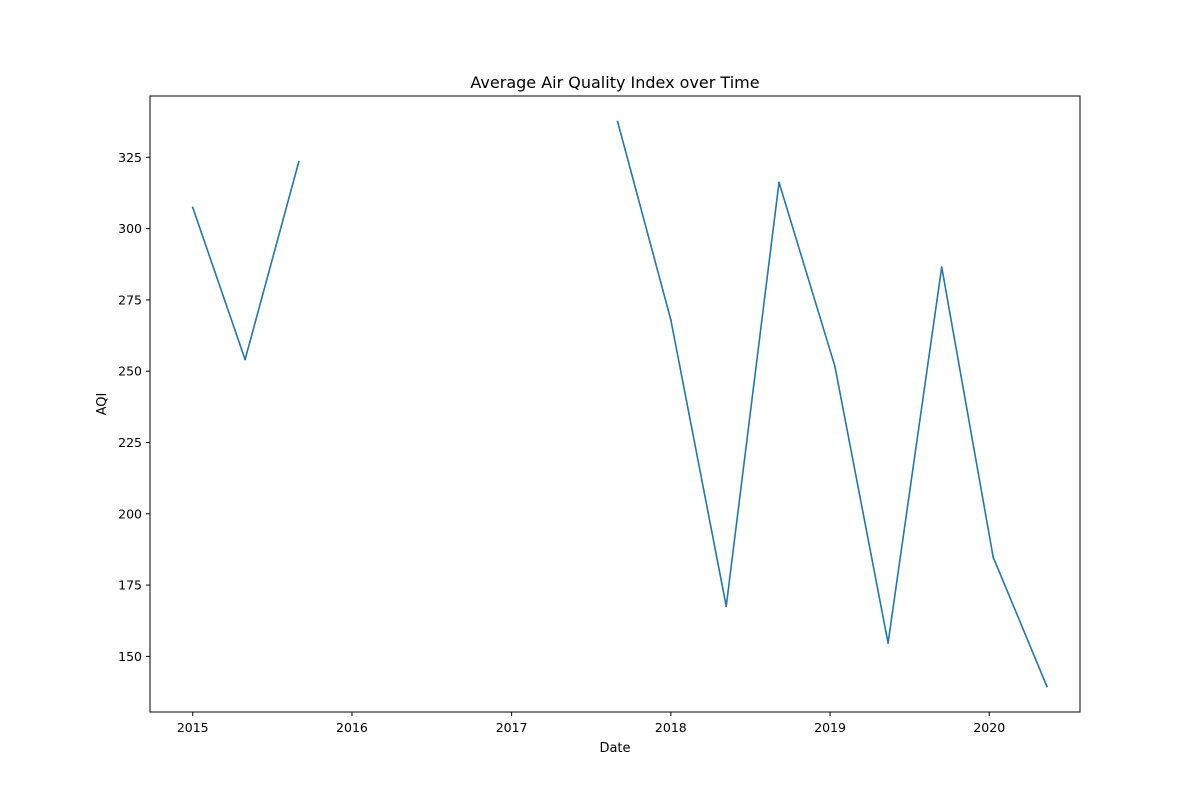 Image resolution: width=1200 pixels, height=800 pixels. I want to click on chart-title: Average Air Quality Index over Time, so click(614, 82).